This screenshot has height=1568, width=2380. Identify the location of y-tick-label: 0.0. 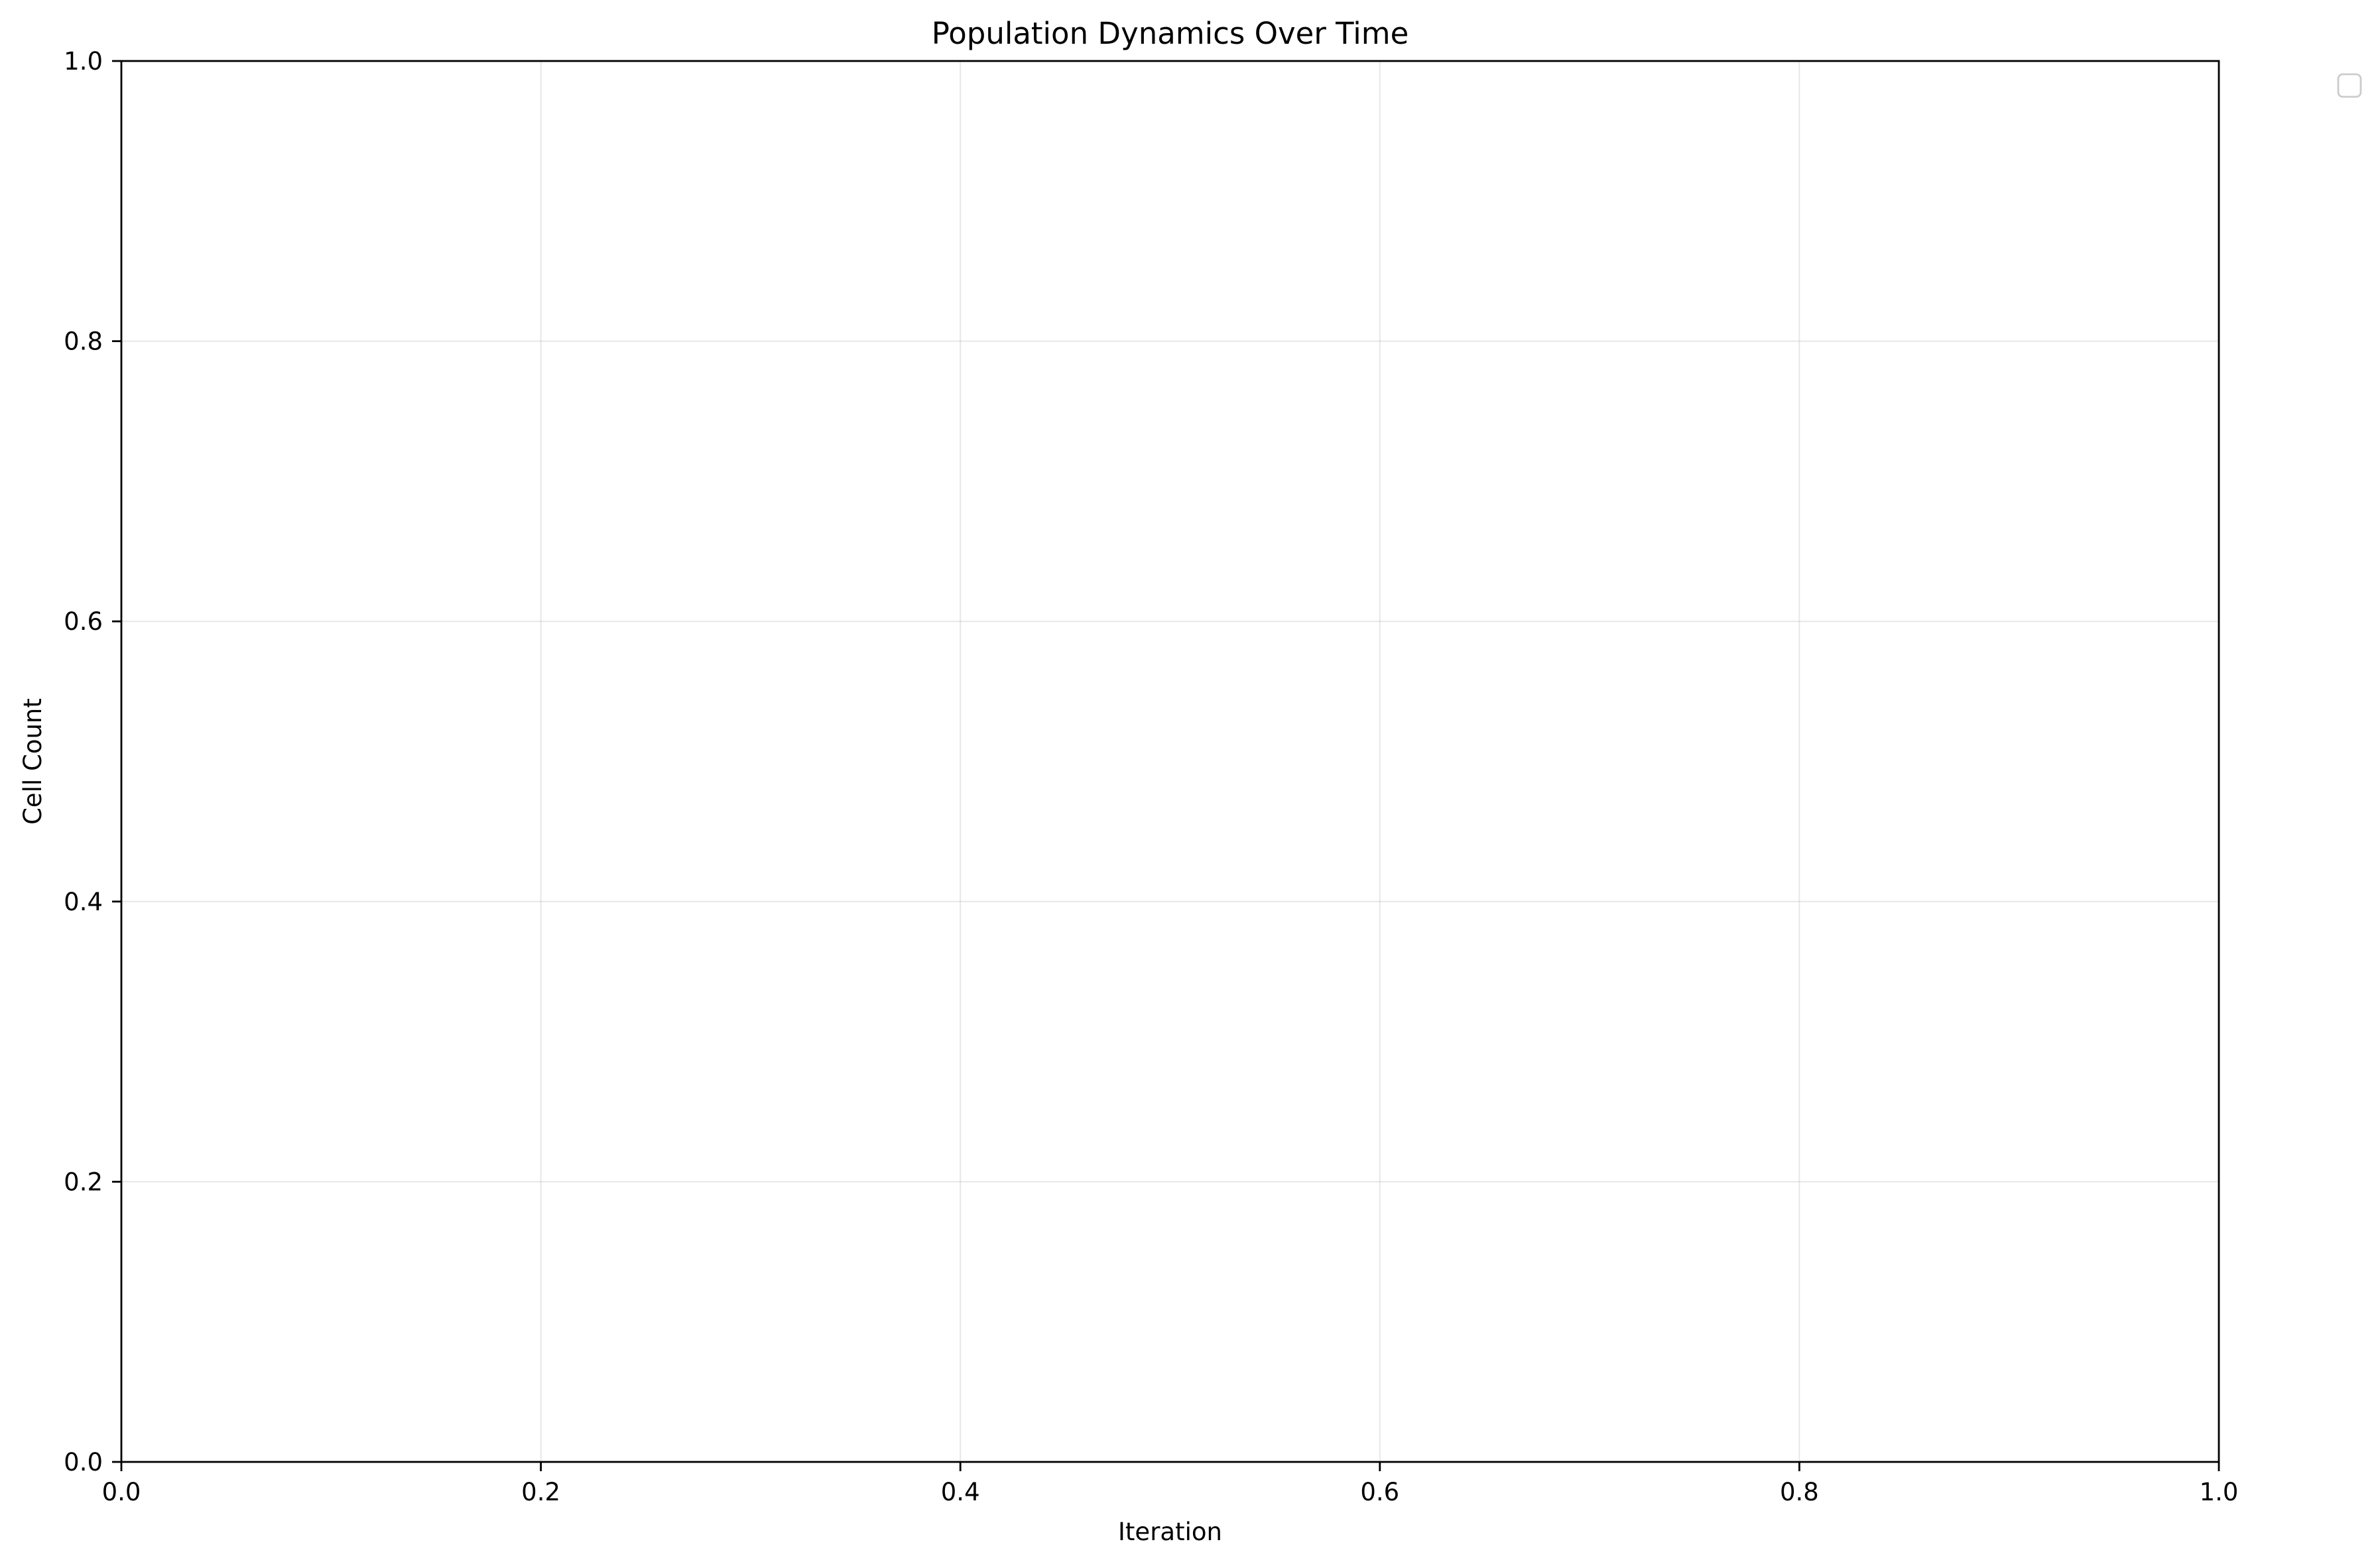
(83, 1462).